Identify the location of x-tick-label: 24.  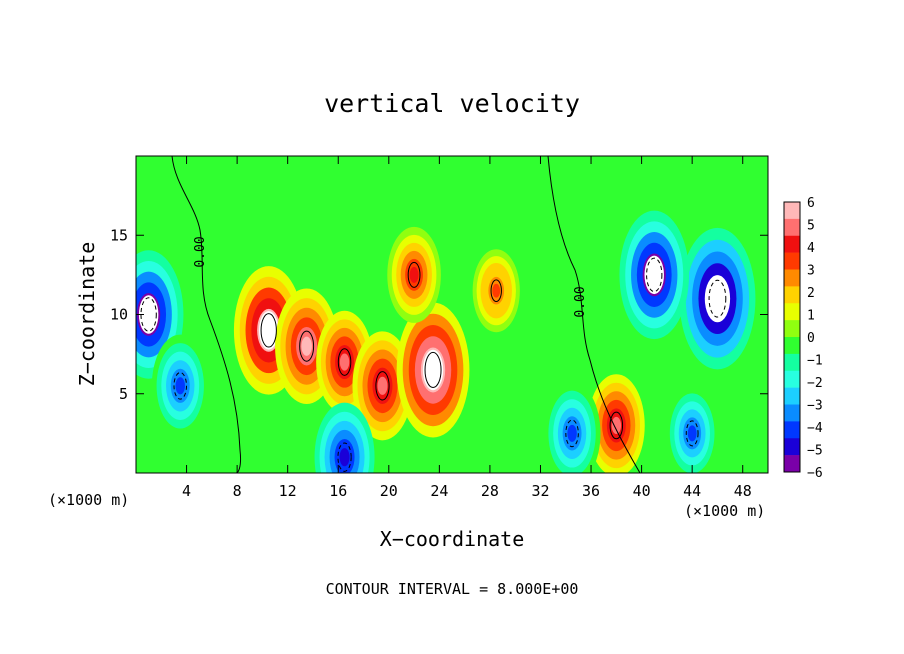
(439, 491).